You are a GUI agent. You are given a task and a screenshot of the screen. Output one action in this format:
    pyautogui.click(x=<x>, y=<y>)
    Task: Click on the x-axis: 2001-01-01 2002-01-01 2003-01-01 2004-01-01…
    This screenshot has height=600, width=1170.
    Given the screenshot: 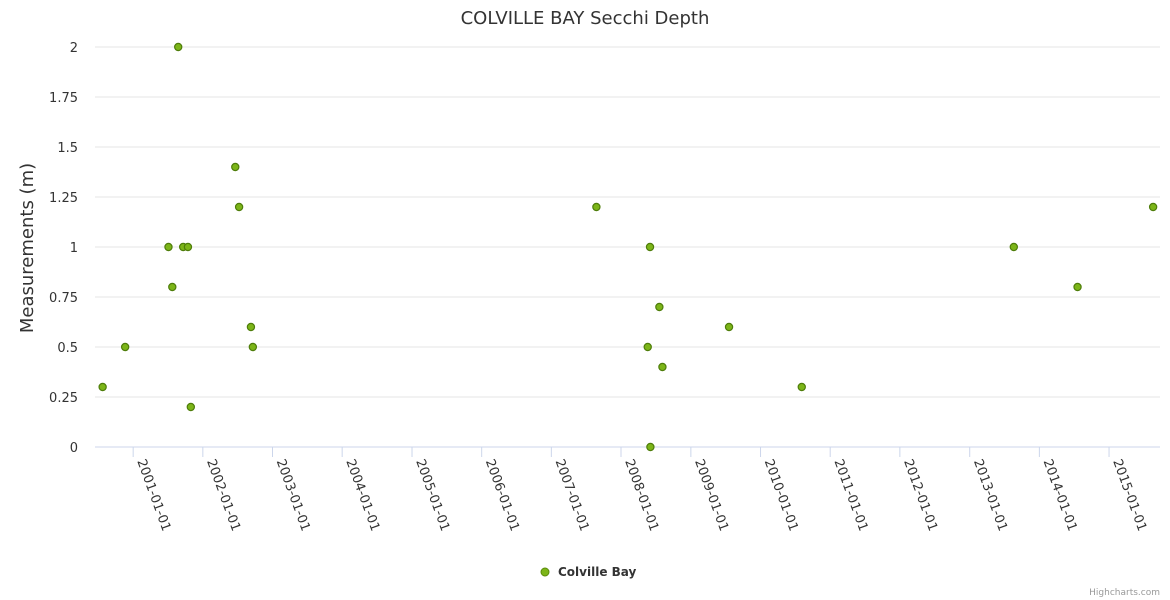 What is the action you would take?
    pyautogui.click(x=627, y=489)
    